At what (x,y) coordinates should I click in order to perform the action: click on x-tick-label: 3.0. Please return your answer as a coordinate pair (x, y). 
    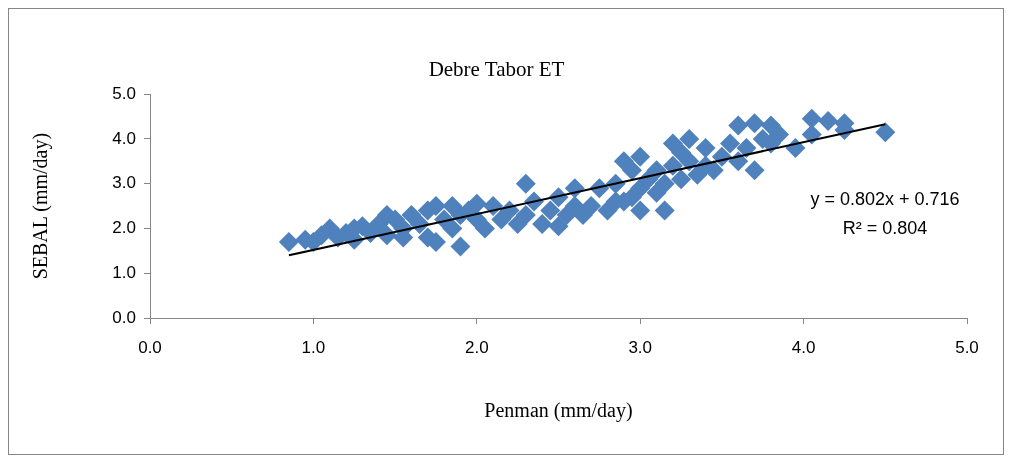
    Looking at the image, I should click on (640, 347).